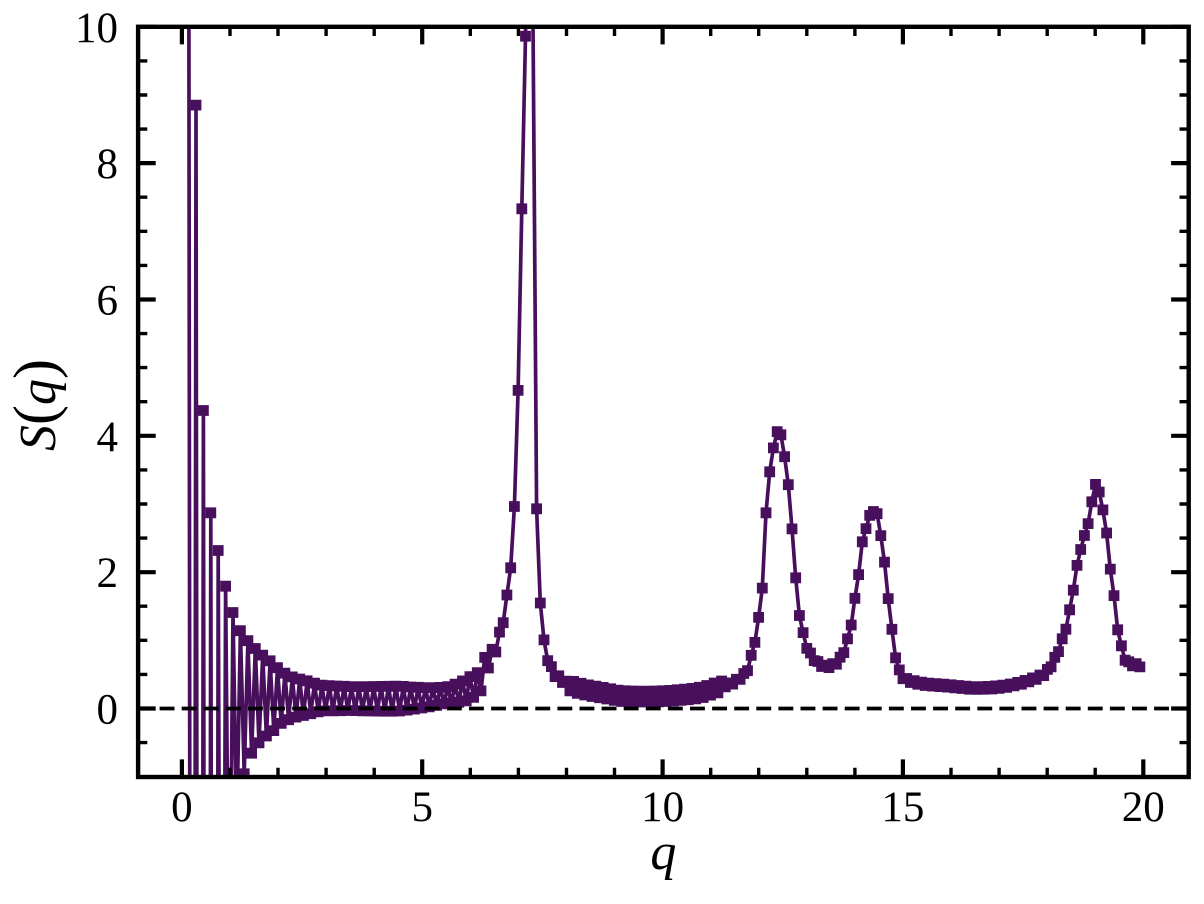 Image resolution: width=1204 pixels, height=904 pixels. I want to click on svg-text: 15, so click(902, 807).